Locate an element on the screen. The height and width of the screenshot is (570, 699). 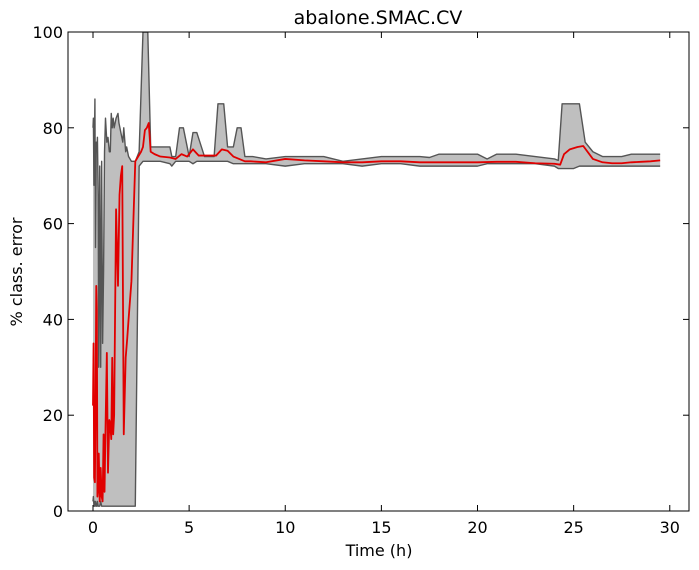
y-tick-label: 80 is located at coordinates (53, 128).